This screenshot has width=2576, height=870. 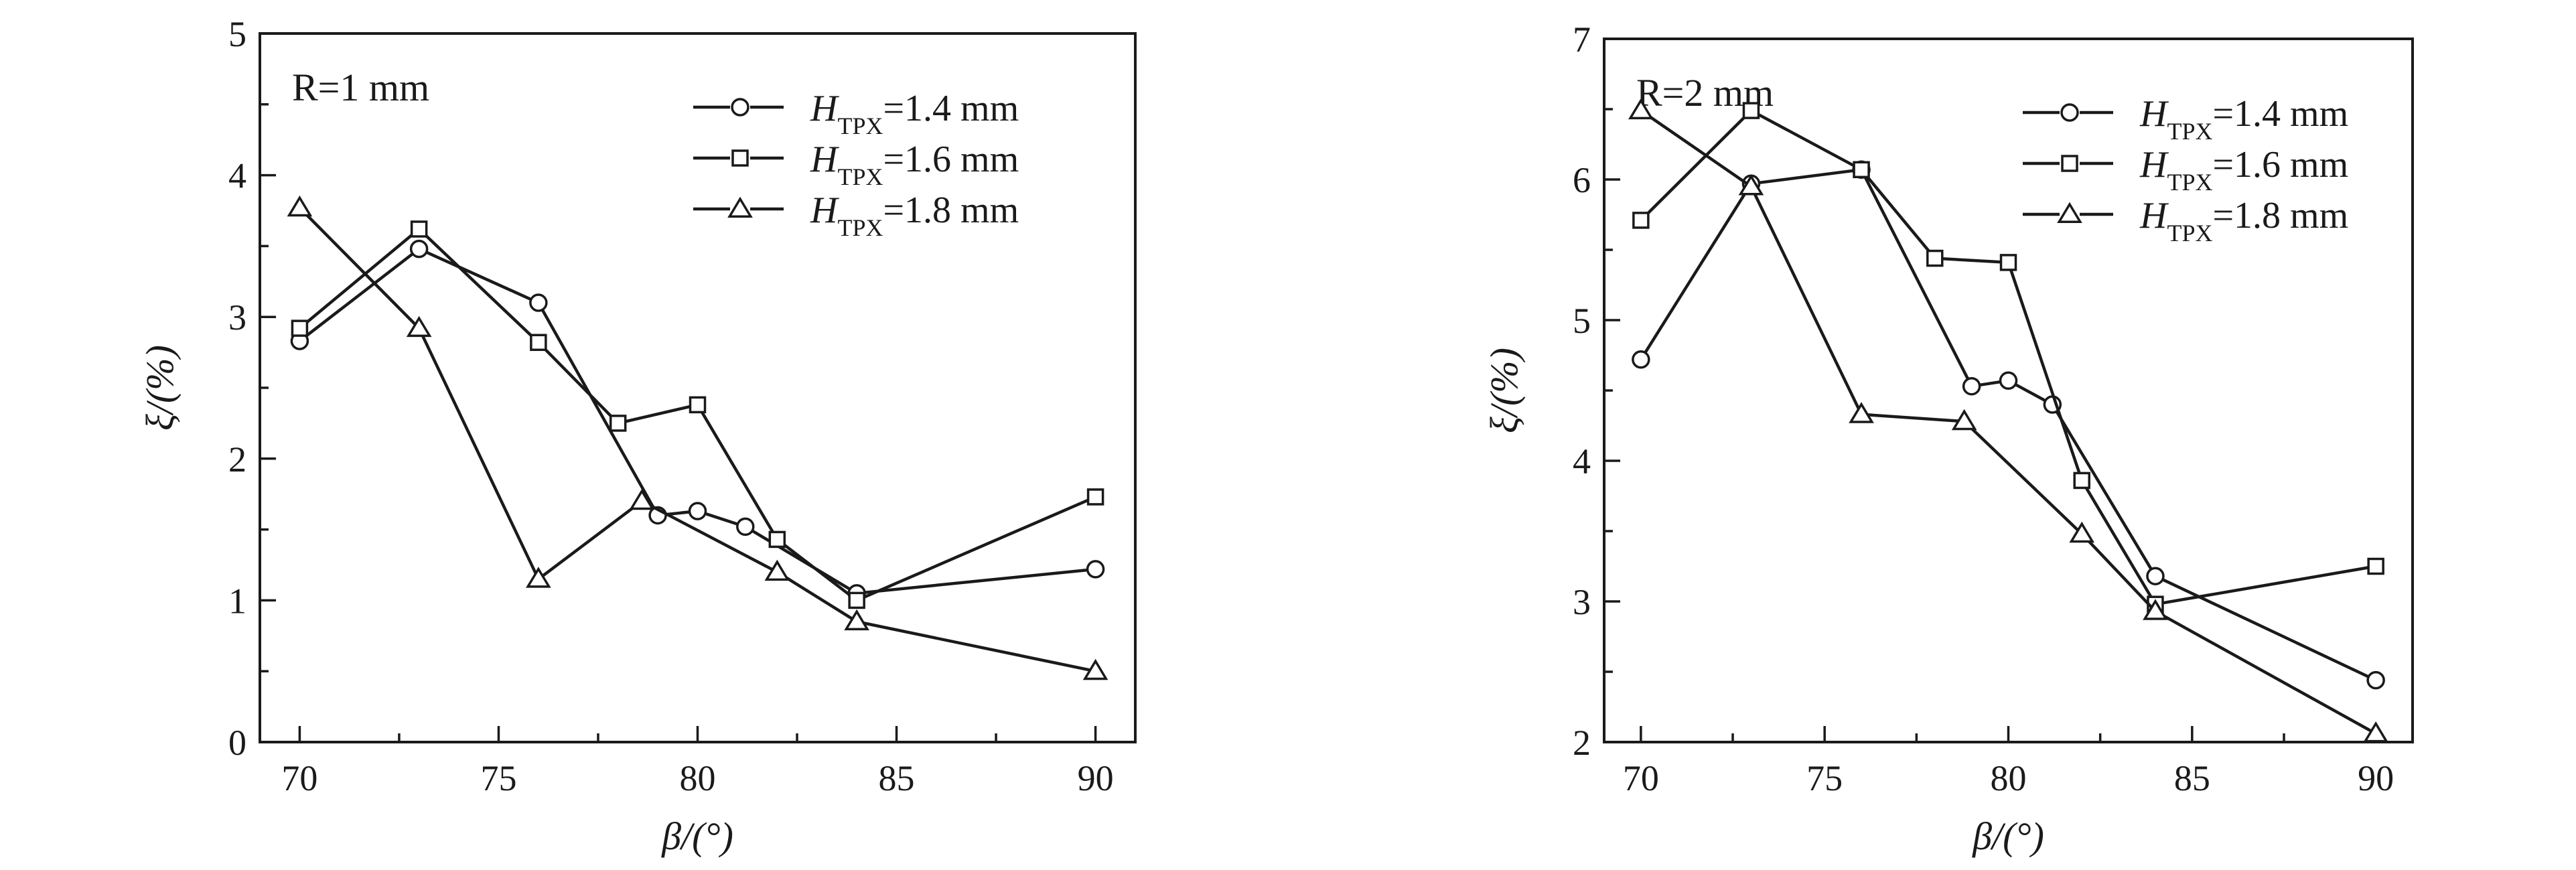 What do you see at coordinates (951, 108) in the screenshot?
I see `legend-label-rest: =1.4 mm` at bounding box center [951, 108].